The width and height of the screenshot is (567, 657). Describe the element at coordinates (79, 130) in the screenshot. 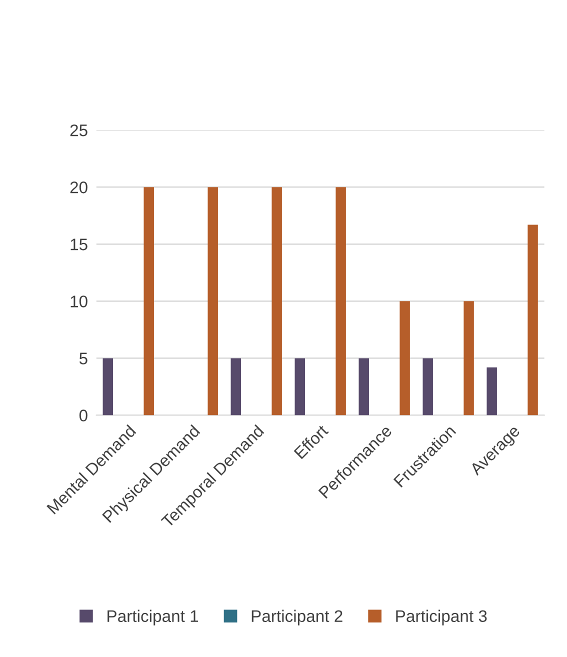

I see `y-tick-label: 25` at that location.